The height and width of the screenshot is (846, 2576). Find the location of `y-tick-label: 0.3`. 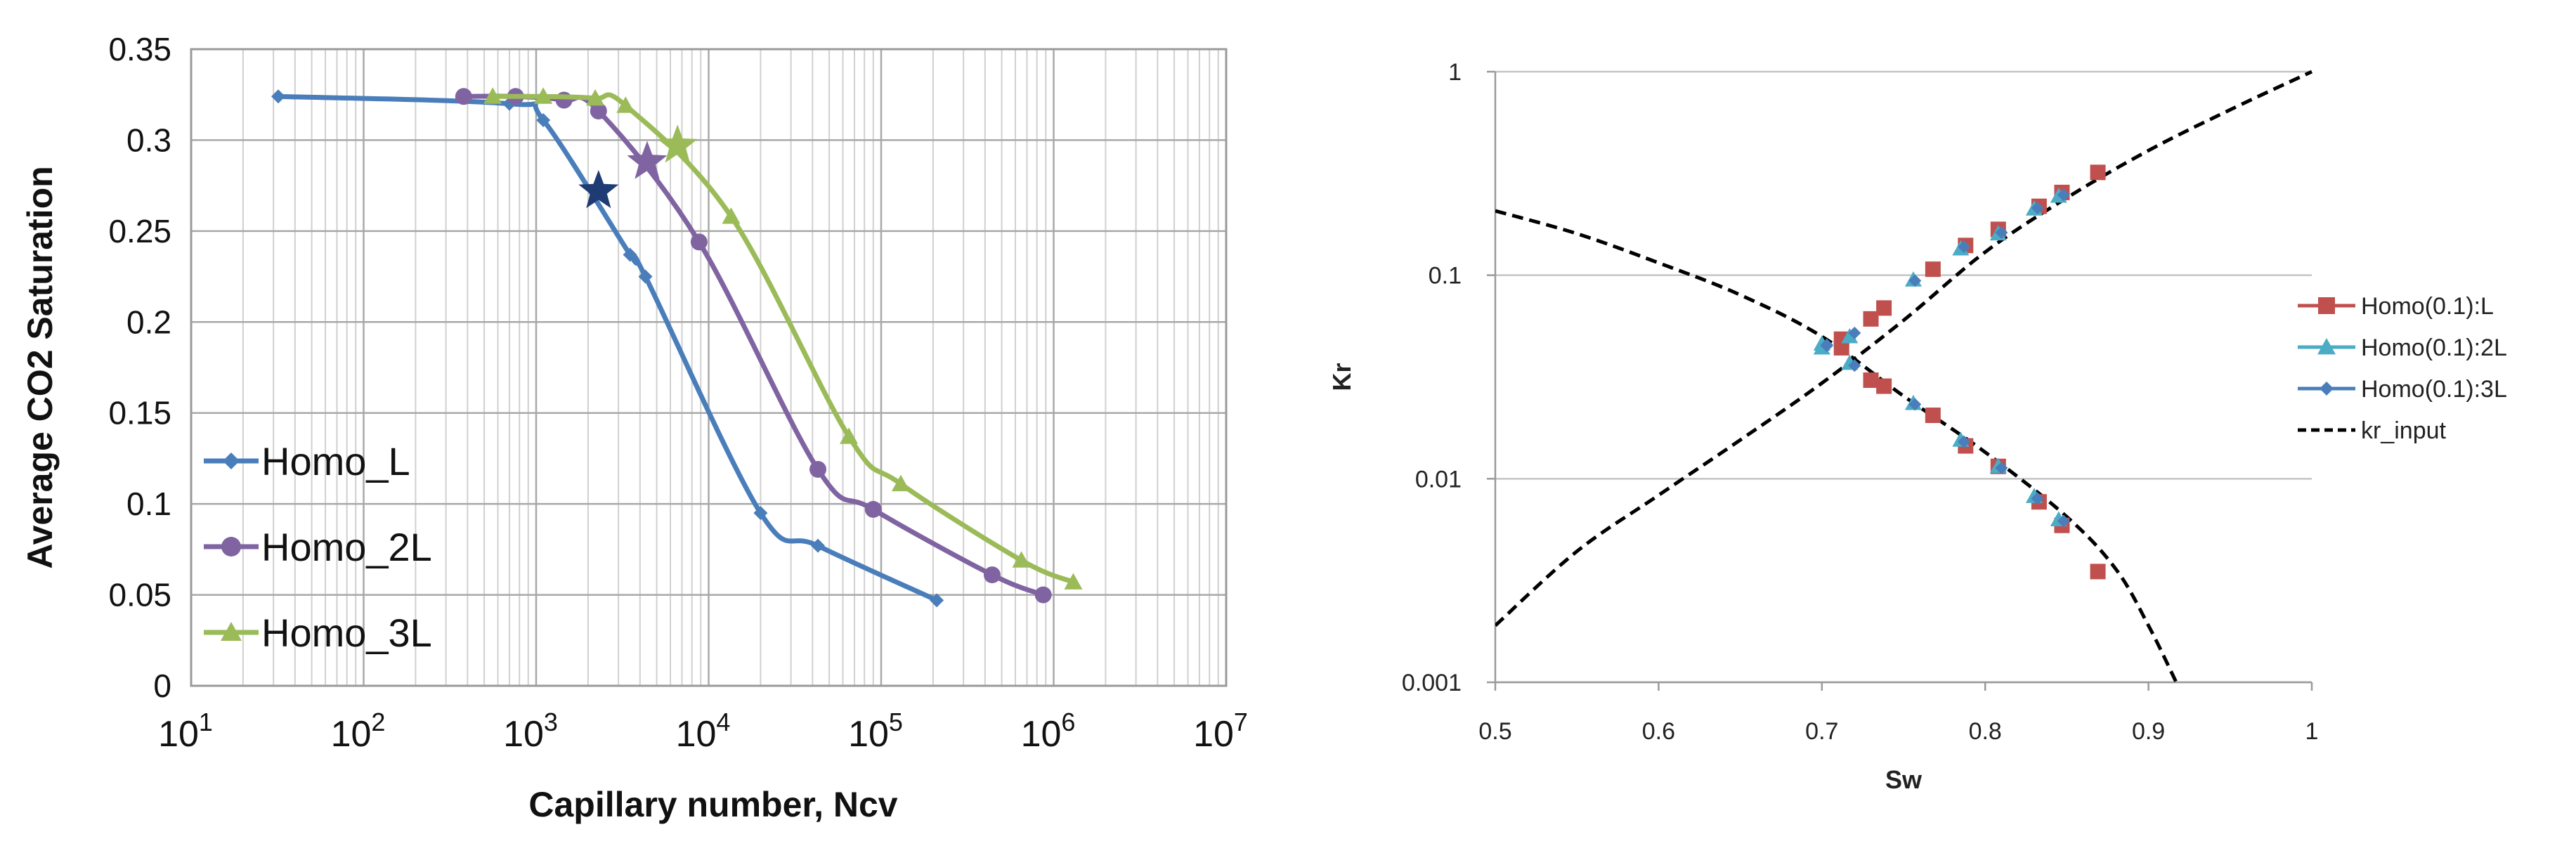

y-tick-label: 0.3 is located at coordinates (148, 140).